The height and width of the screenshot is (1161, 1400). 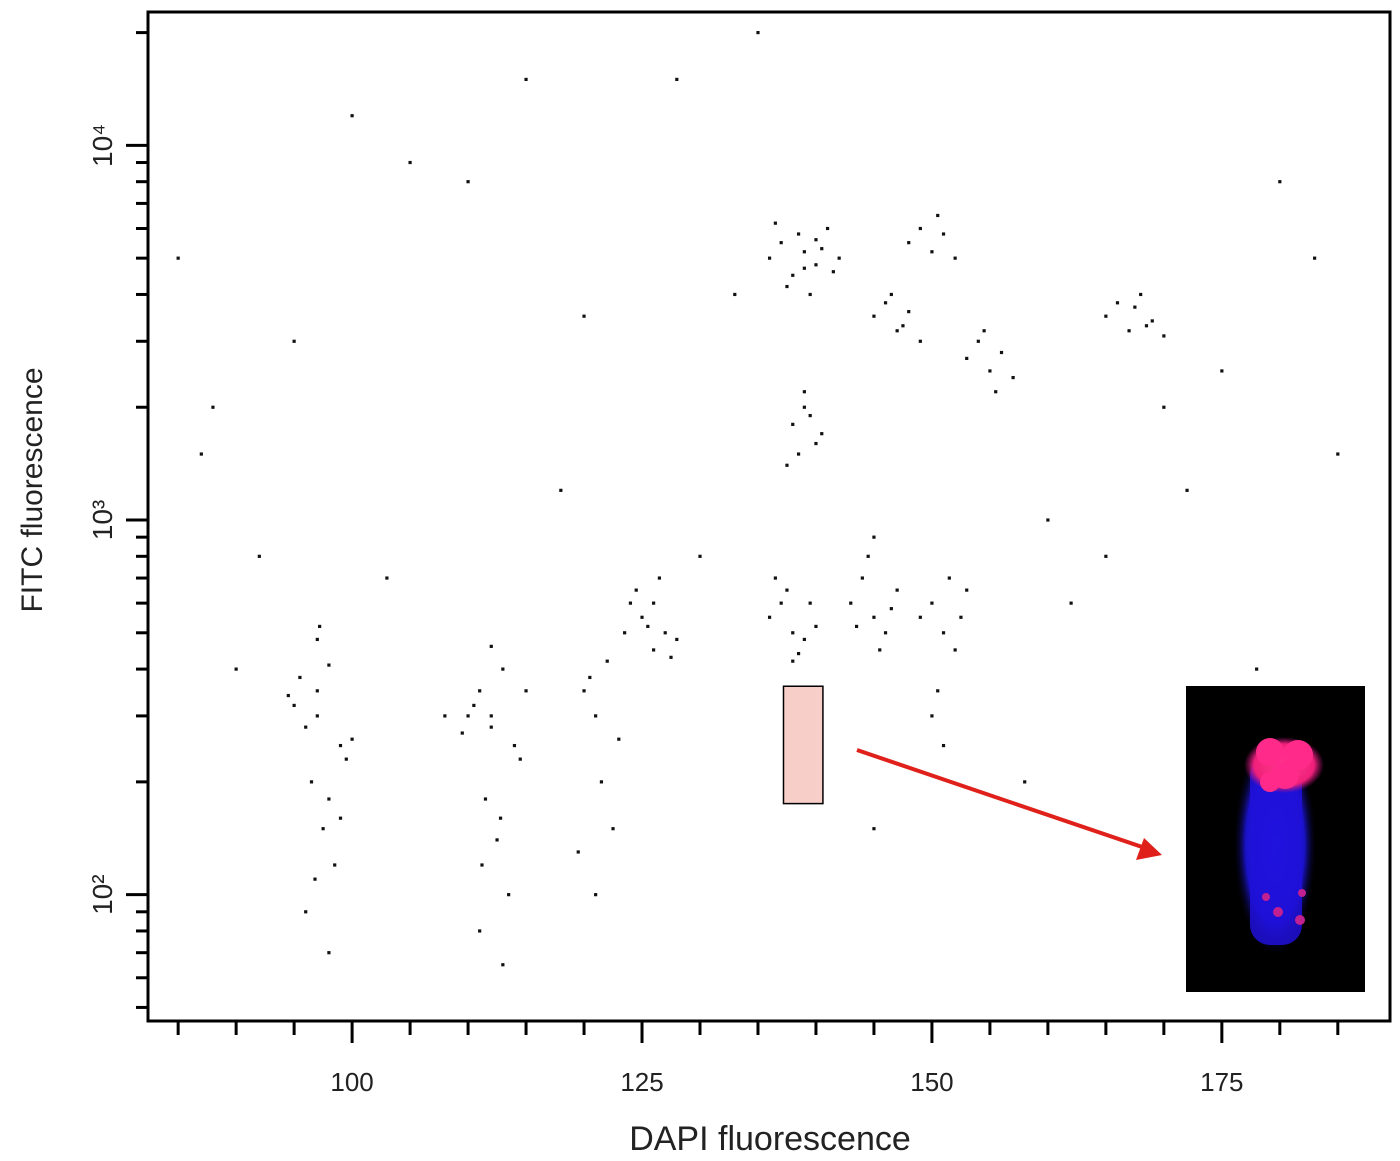 What do you see at coordinates (1002, 799) in the screenshot?
I see `arrow-line` at bounding box center [1002, 799].